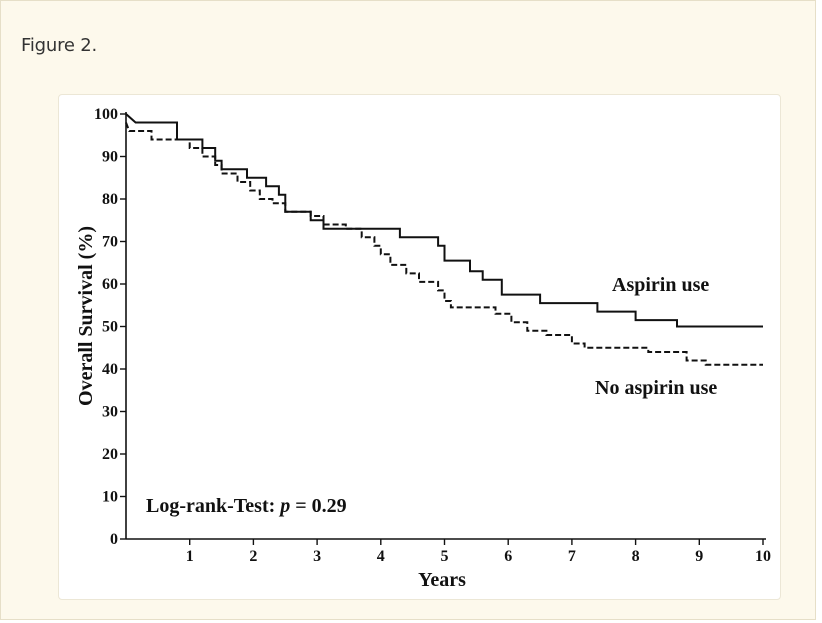 This screenshot has height=623, width=822. What do you see at coordinates (636, 556) in the screenshot?
I see `x-tick-label: 8` at bounding box center [636, 556].